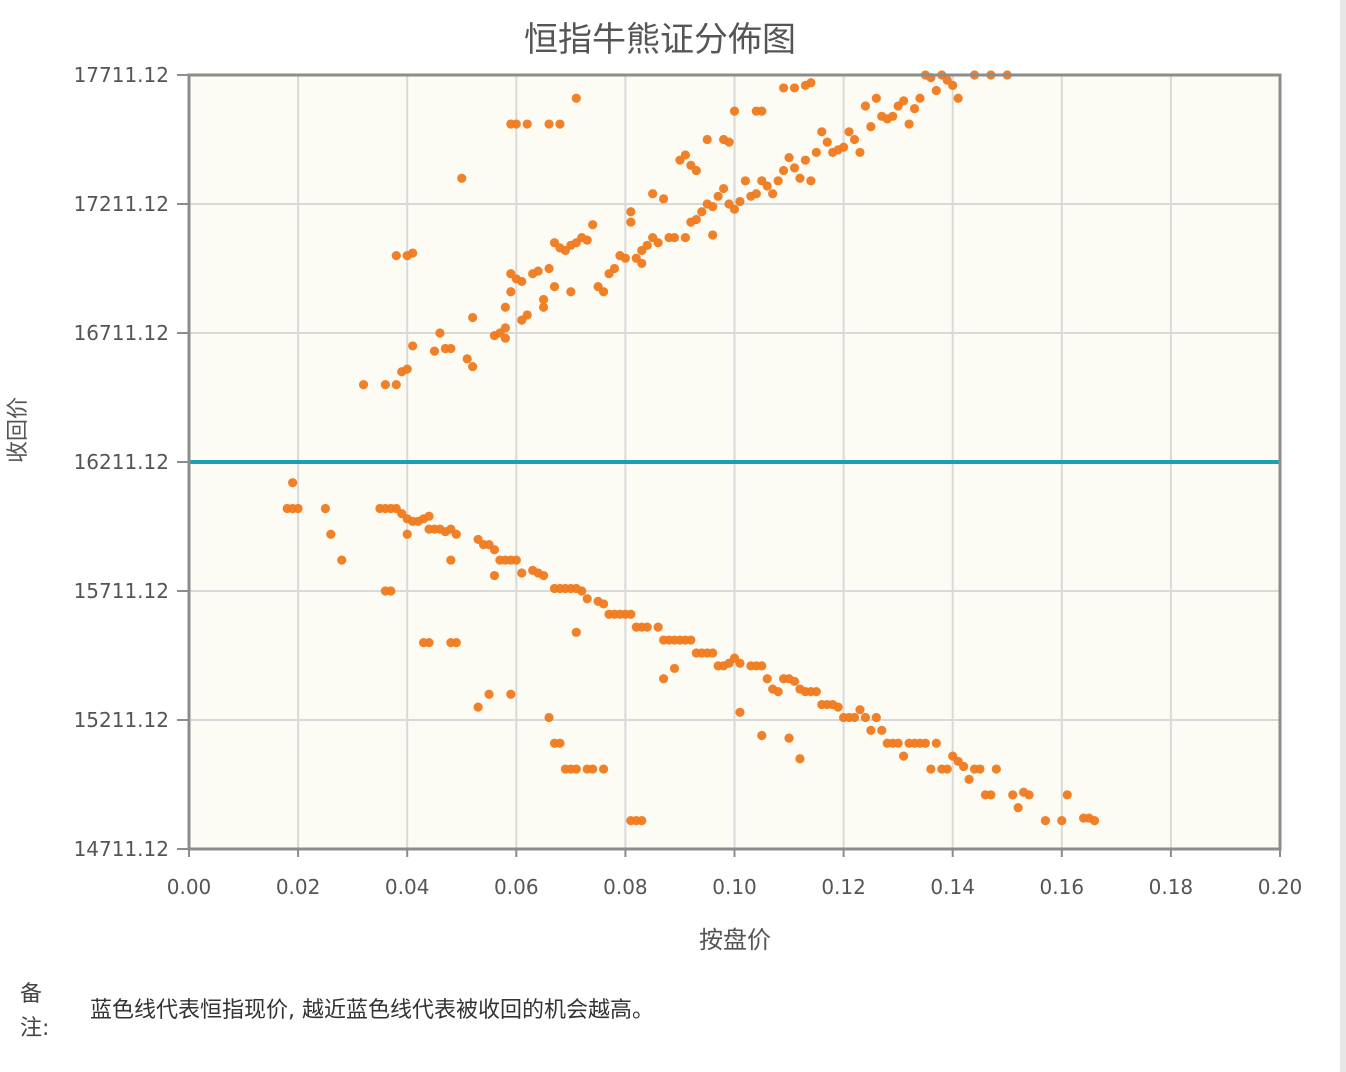 This screenshot has width=1346, height=1072. I want to click on x-tick-label: 0.18, so click(1171, 887).